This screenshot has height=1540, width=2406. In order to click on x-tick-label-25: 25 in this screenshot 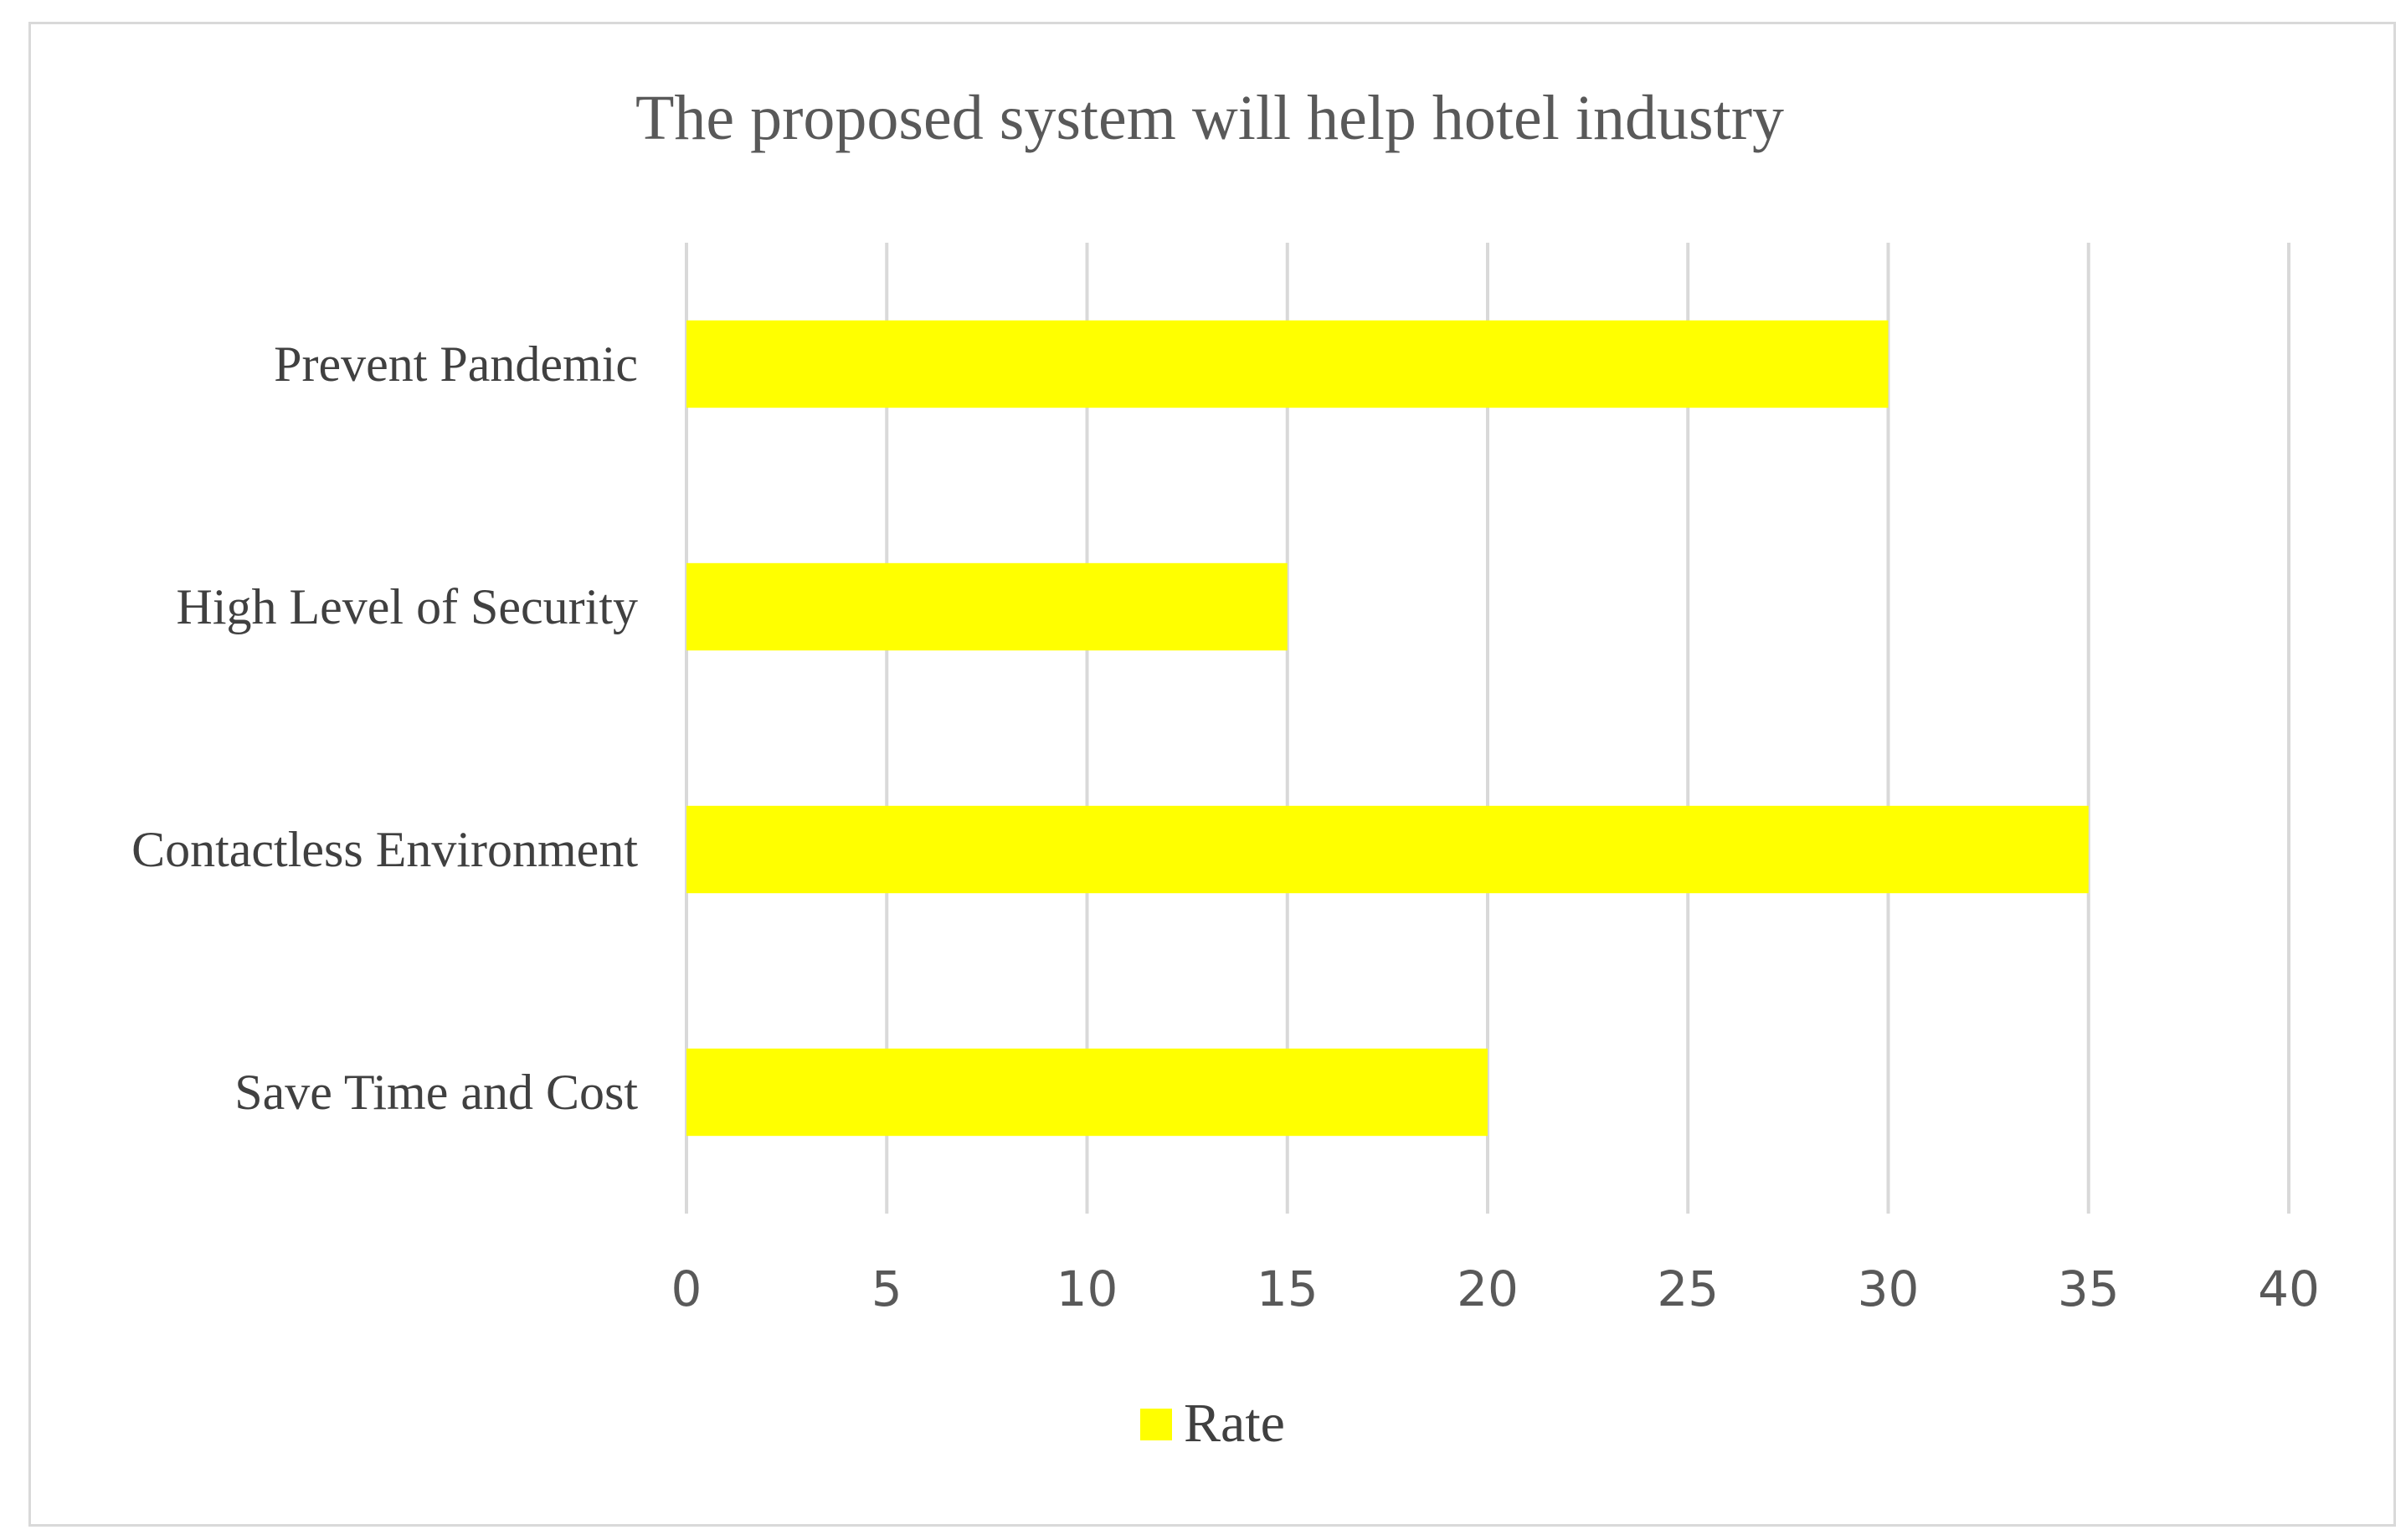, I will do `click(1688, 1288)`.